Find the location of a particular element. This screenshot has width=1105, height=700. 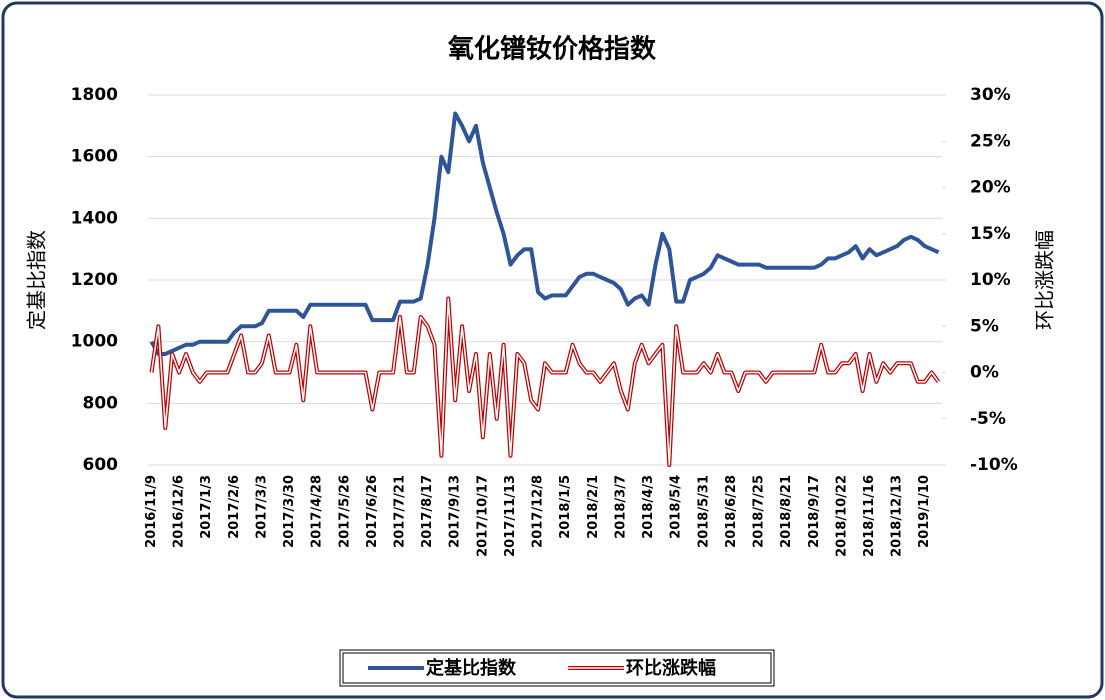

y2-tick-label: 25% is located at coordinates (990, 141).